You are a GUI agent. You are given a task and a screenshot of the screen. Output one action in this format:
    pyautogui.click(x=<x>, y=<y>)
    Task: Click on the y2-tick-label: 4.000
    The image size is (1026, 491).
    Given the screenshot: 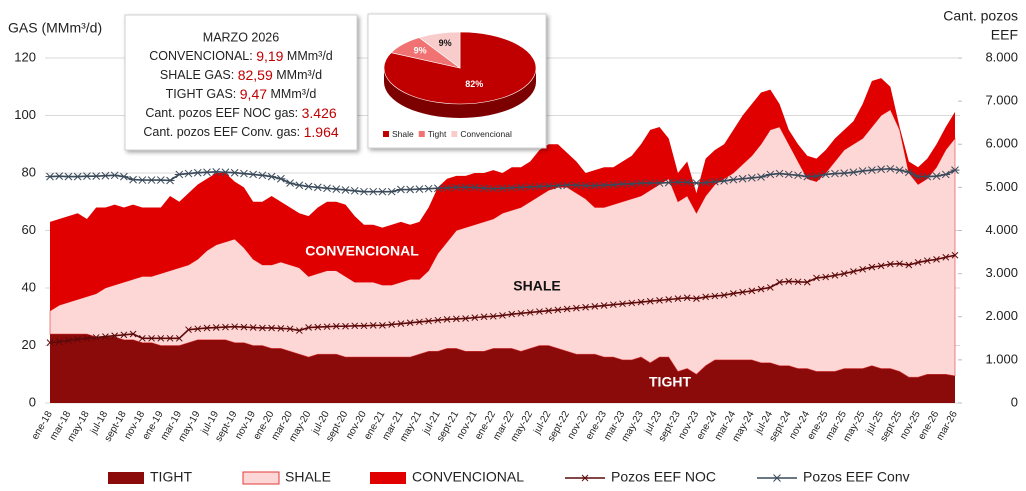 What is the action you would take?
    pyautogui.click(x=1001, y=229)
    